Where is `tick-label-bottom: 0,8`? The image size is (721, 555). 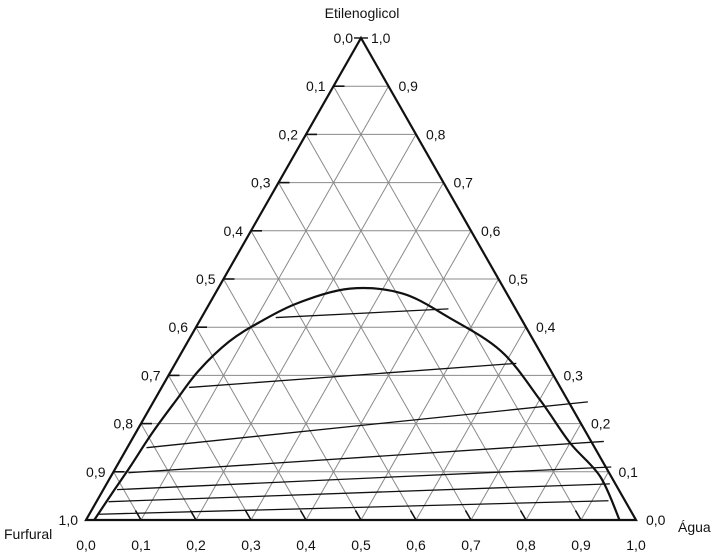 tick-label-bottom: 0,8 is located at coordinates (526, 545).